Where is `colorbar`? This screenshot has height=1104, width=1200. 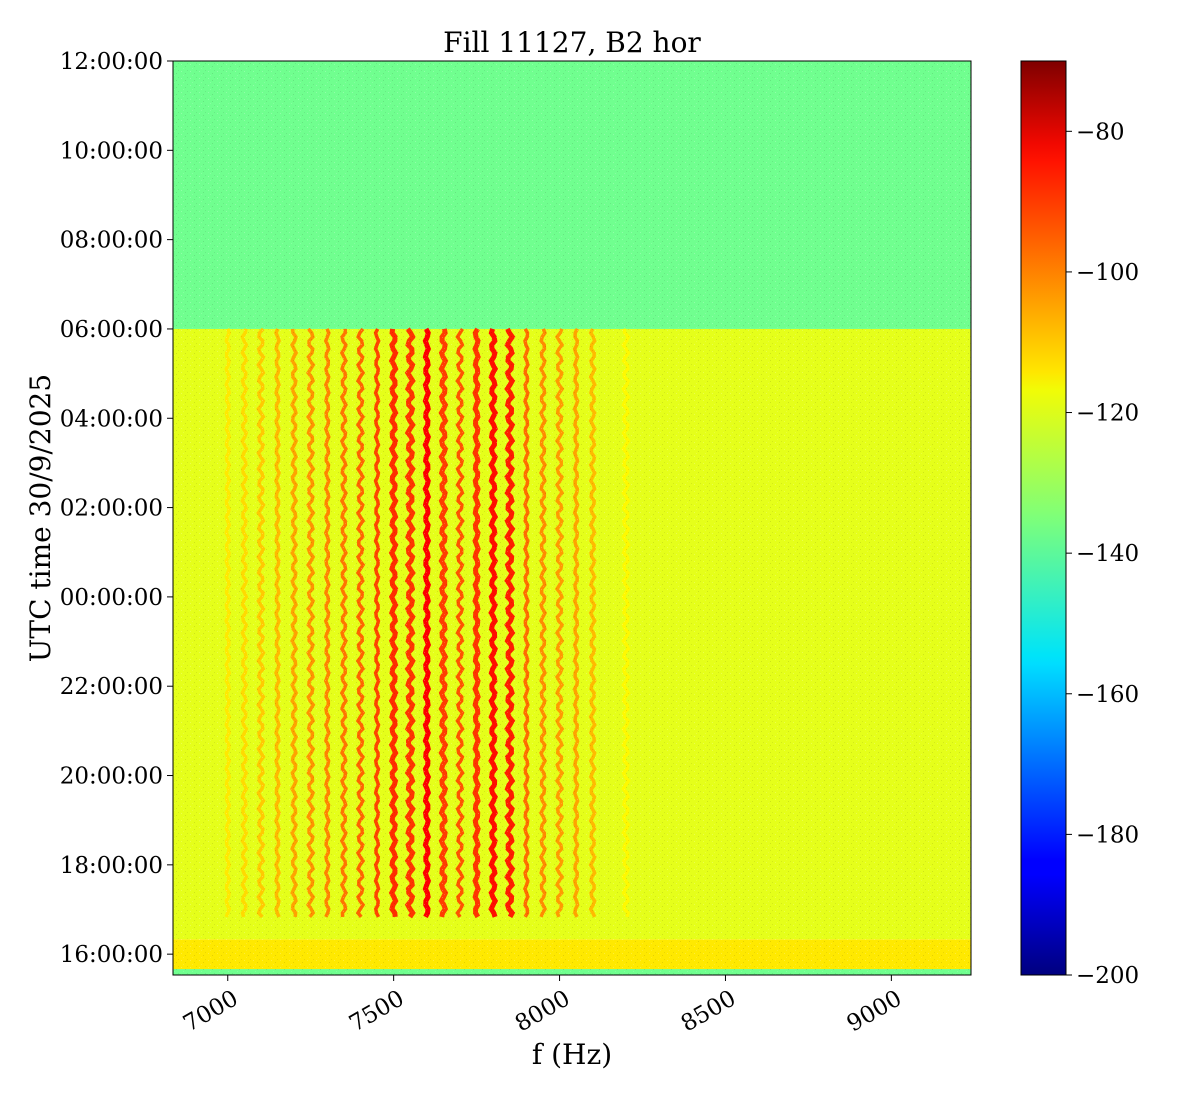
colorbar is located at coordinates (1043, 518).